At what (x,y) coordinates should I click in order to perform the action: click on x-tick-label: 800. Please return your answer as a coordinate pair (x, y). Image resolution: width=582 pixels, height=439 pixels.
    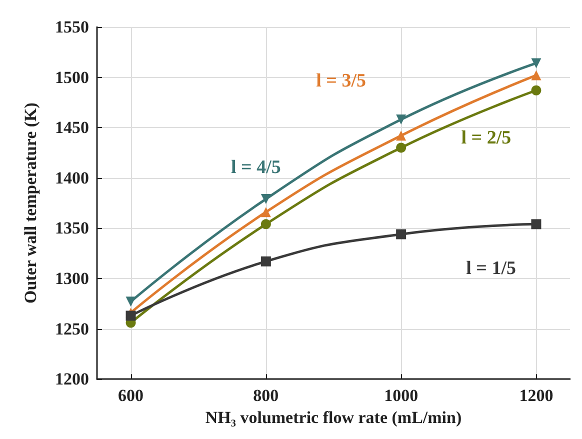
    Looking at the image, I should click on (266, 396).